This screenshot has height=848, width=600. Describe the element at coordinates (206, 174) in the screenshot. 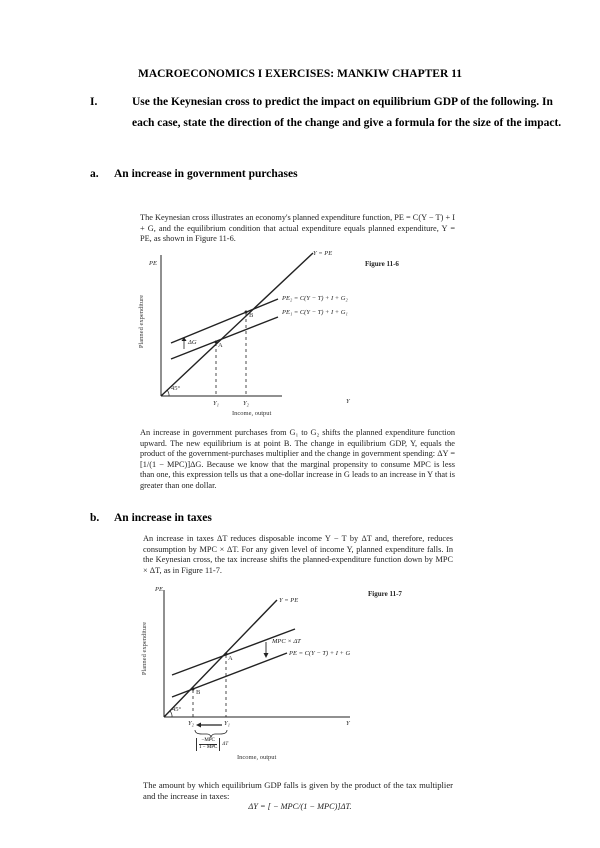

I see `part-a-heading: An increase in government purchases` at that location.